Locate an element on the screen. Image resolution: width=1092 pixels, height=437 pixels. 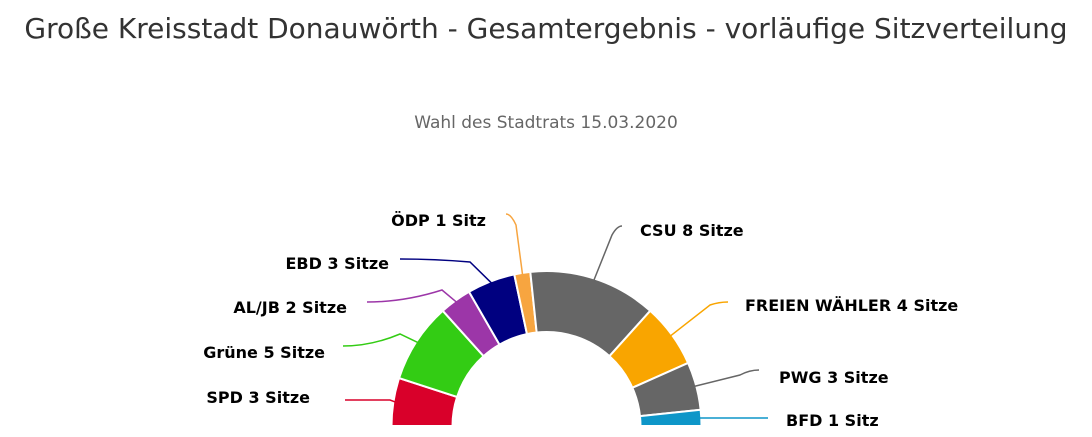
slice-bfd is located at coordinates (670, 417).